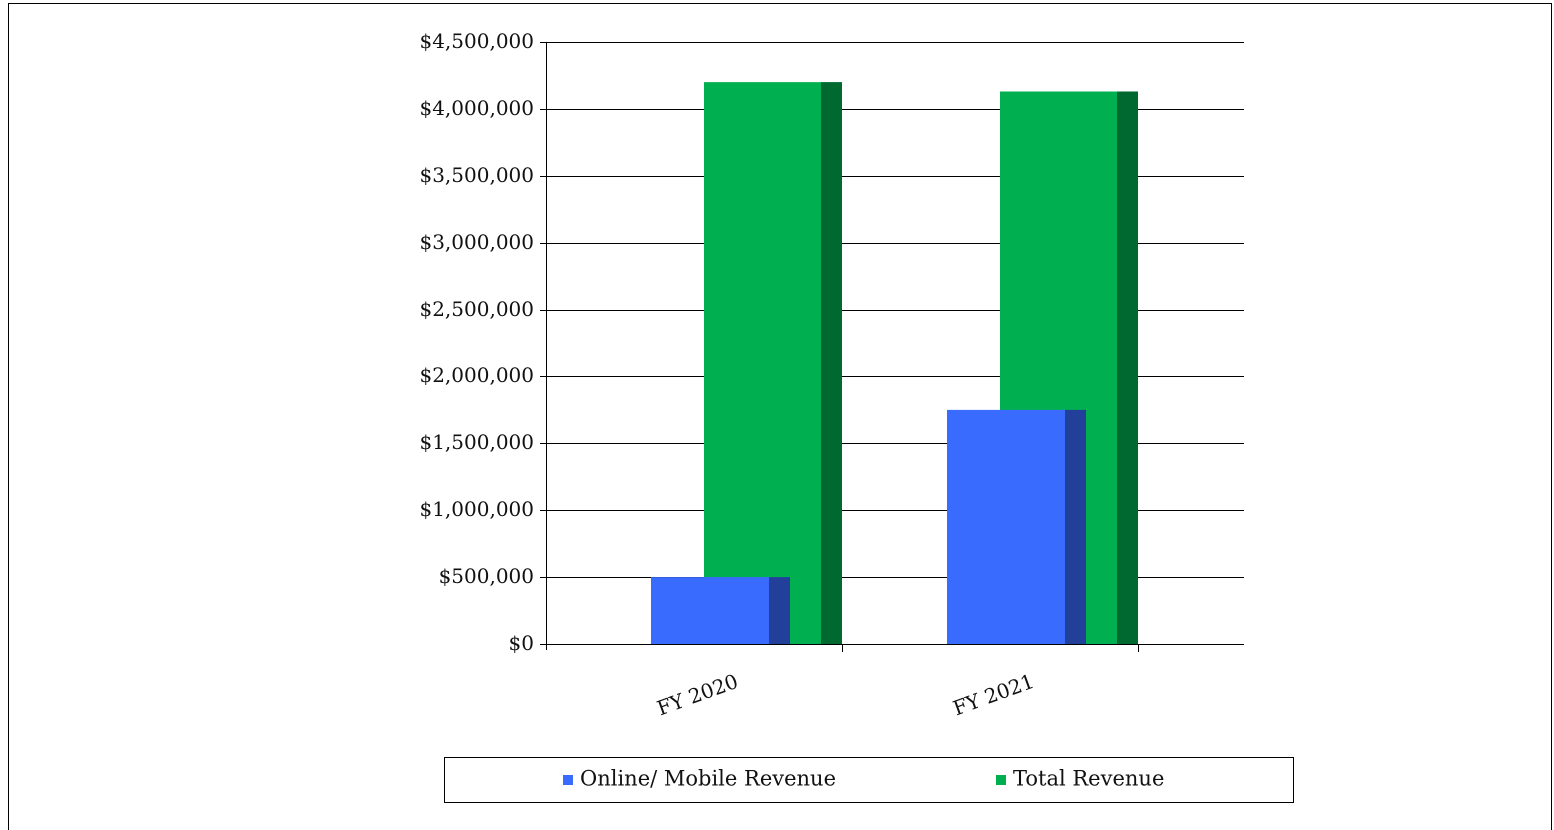  I want to click on y-tick-label: $500,000, so click(486, 576).